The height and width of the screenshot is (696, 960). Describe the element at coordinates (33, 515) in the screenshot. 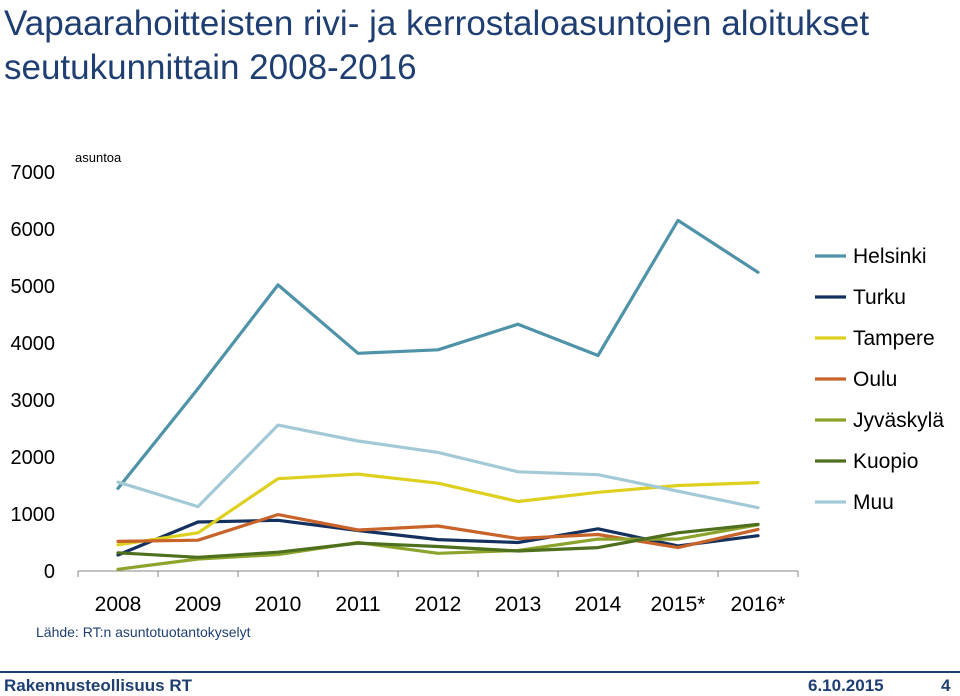

I see `y-tick-label: 1000` at that location.